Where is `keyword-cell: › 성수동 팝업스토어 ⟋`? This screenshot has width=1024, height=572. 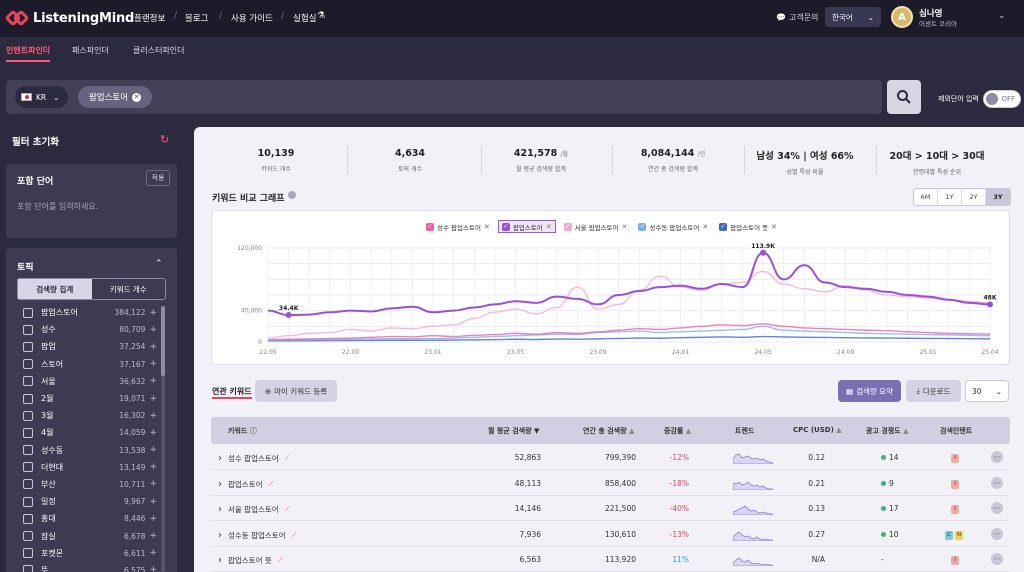
keyword-cell: › 성수동 팝업스토어 ⟋ is located at coordinates (257, 535).